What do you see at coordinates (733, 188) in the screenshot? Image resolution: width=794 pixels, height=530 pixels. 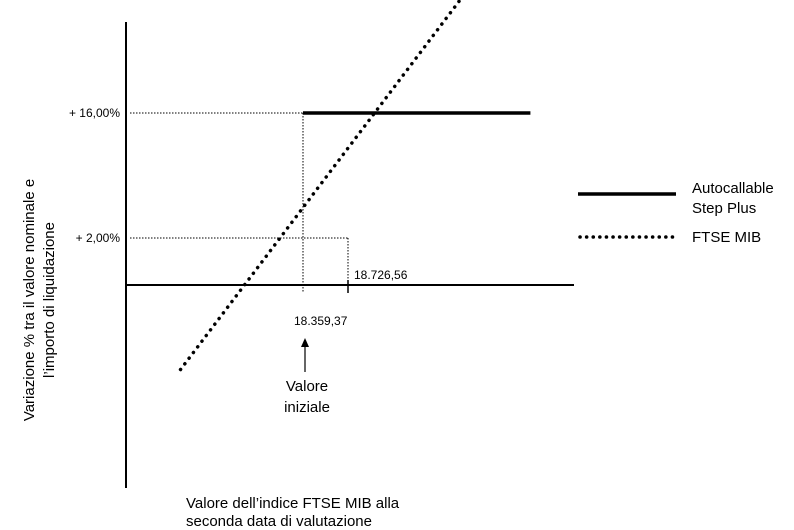 I see `legend-label-autocallable-line1: Autocallable` at bounding box center [733, 188].